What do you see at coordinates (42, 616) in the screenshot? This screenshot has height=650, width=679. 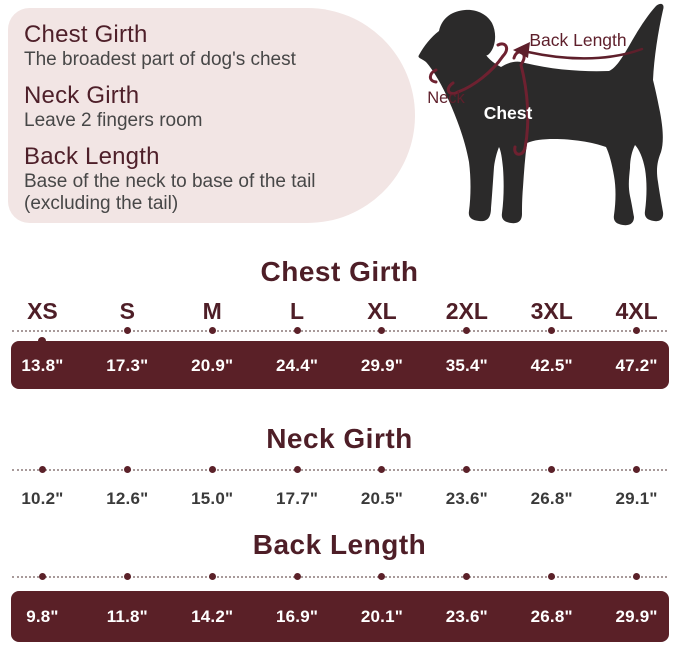 I see `back-length-value: 9.8"` at bounding box center [42, 616].